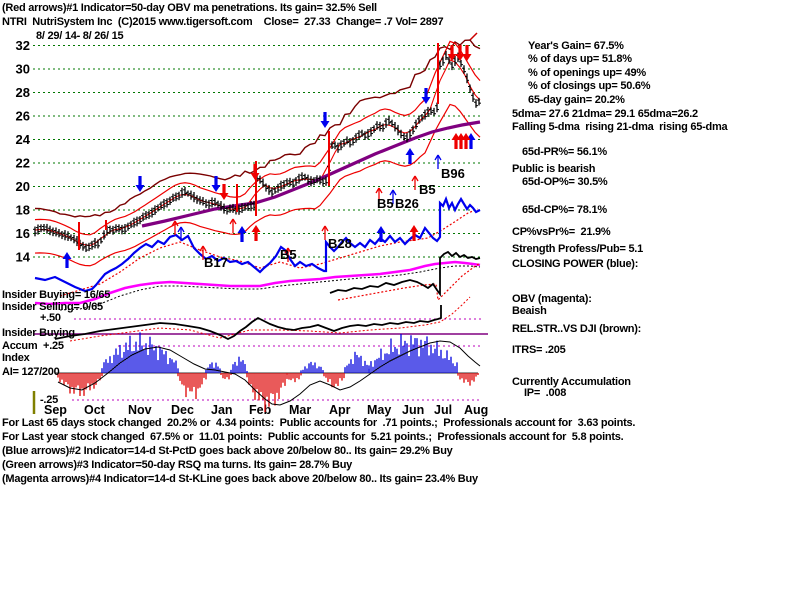 The height and width of the screenshot is (600, 800). I want to click on relstr-ma-dotted, so click(409, 282).